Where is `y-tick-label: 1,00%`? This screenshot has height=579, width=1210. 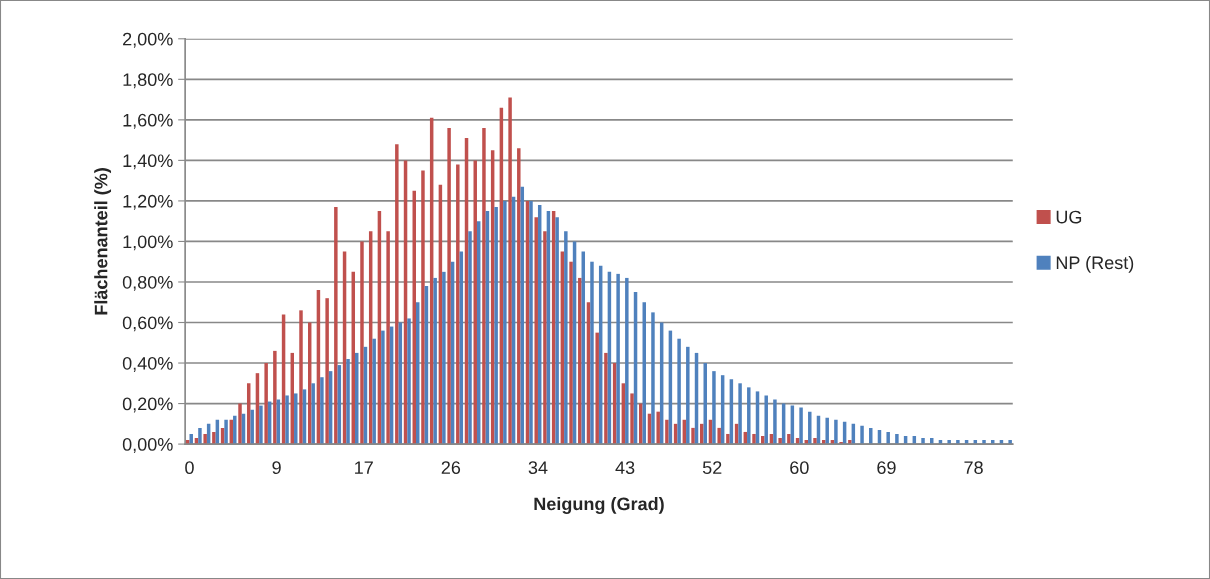
y-tick-label: 1,00% is located at coordinates (148, 243).